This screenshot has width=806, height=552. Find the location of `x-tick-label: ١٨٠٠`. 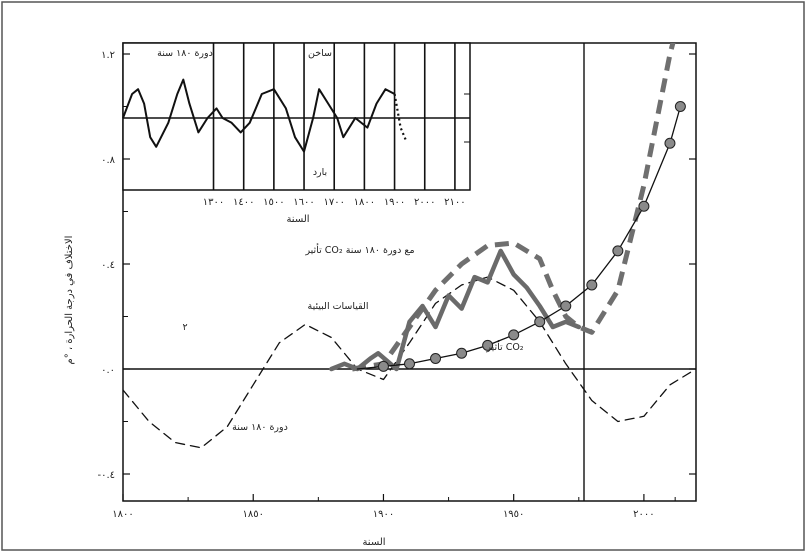

x-tick-label: ١٨٠٠ is located at coordinates (122, 514).